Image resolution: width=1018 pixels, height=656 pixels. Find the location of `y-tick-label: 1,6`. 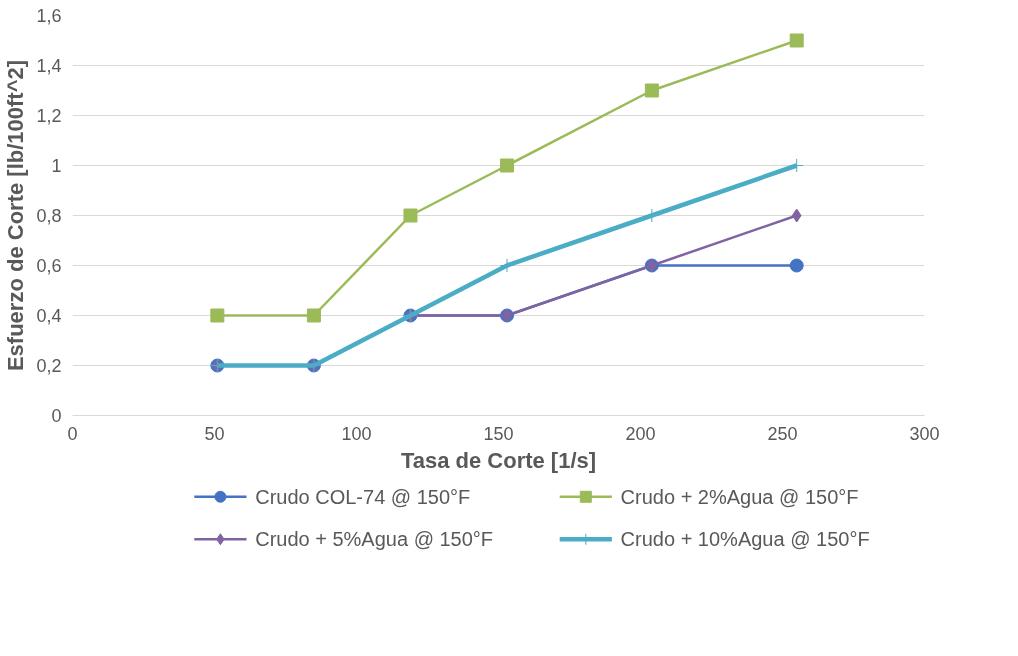

y-tick-label: 1,6 is located at coordinates (49, 16).